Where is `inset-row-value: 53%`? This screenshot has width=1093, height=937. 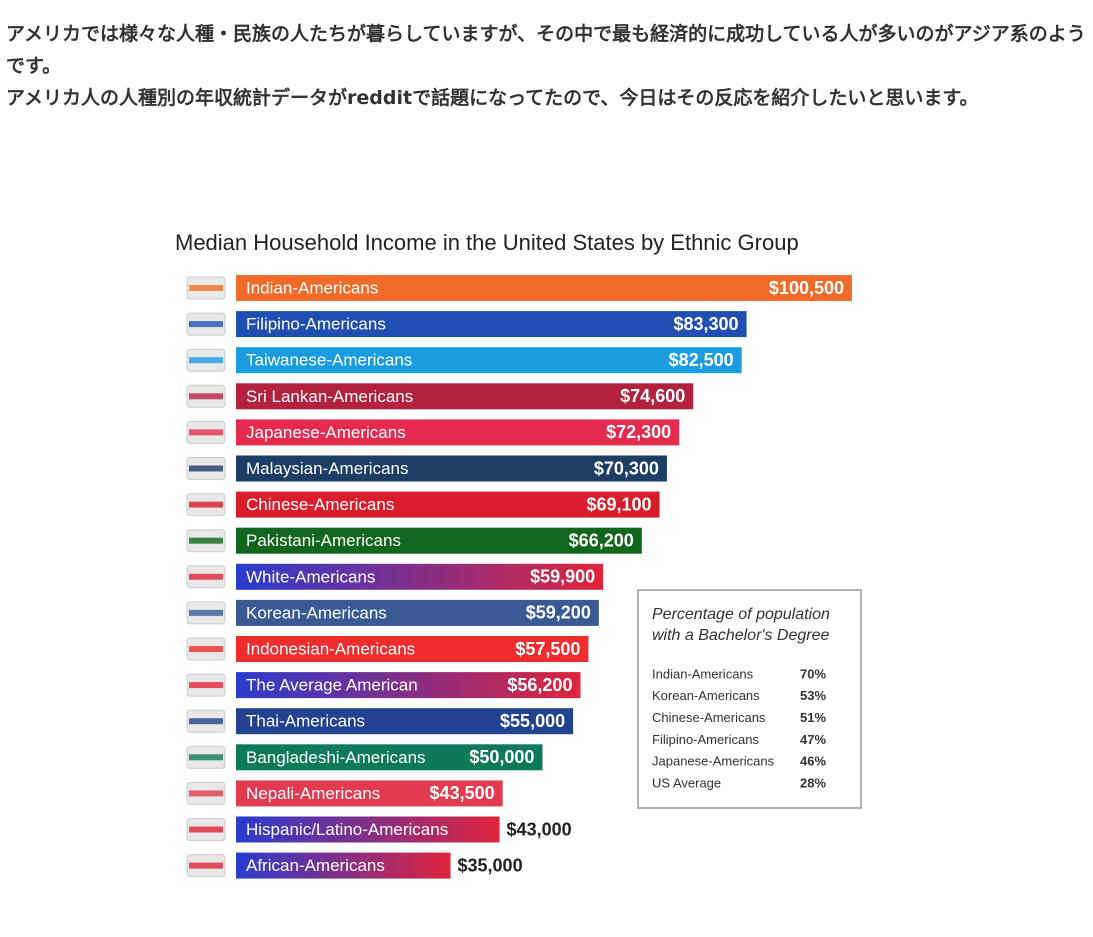 inset-row-value: 53% is located at coordinates (813, 695).